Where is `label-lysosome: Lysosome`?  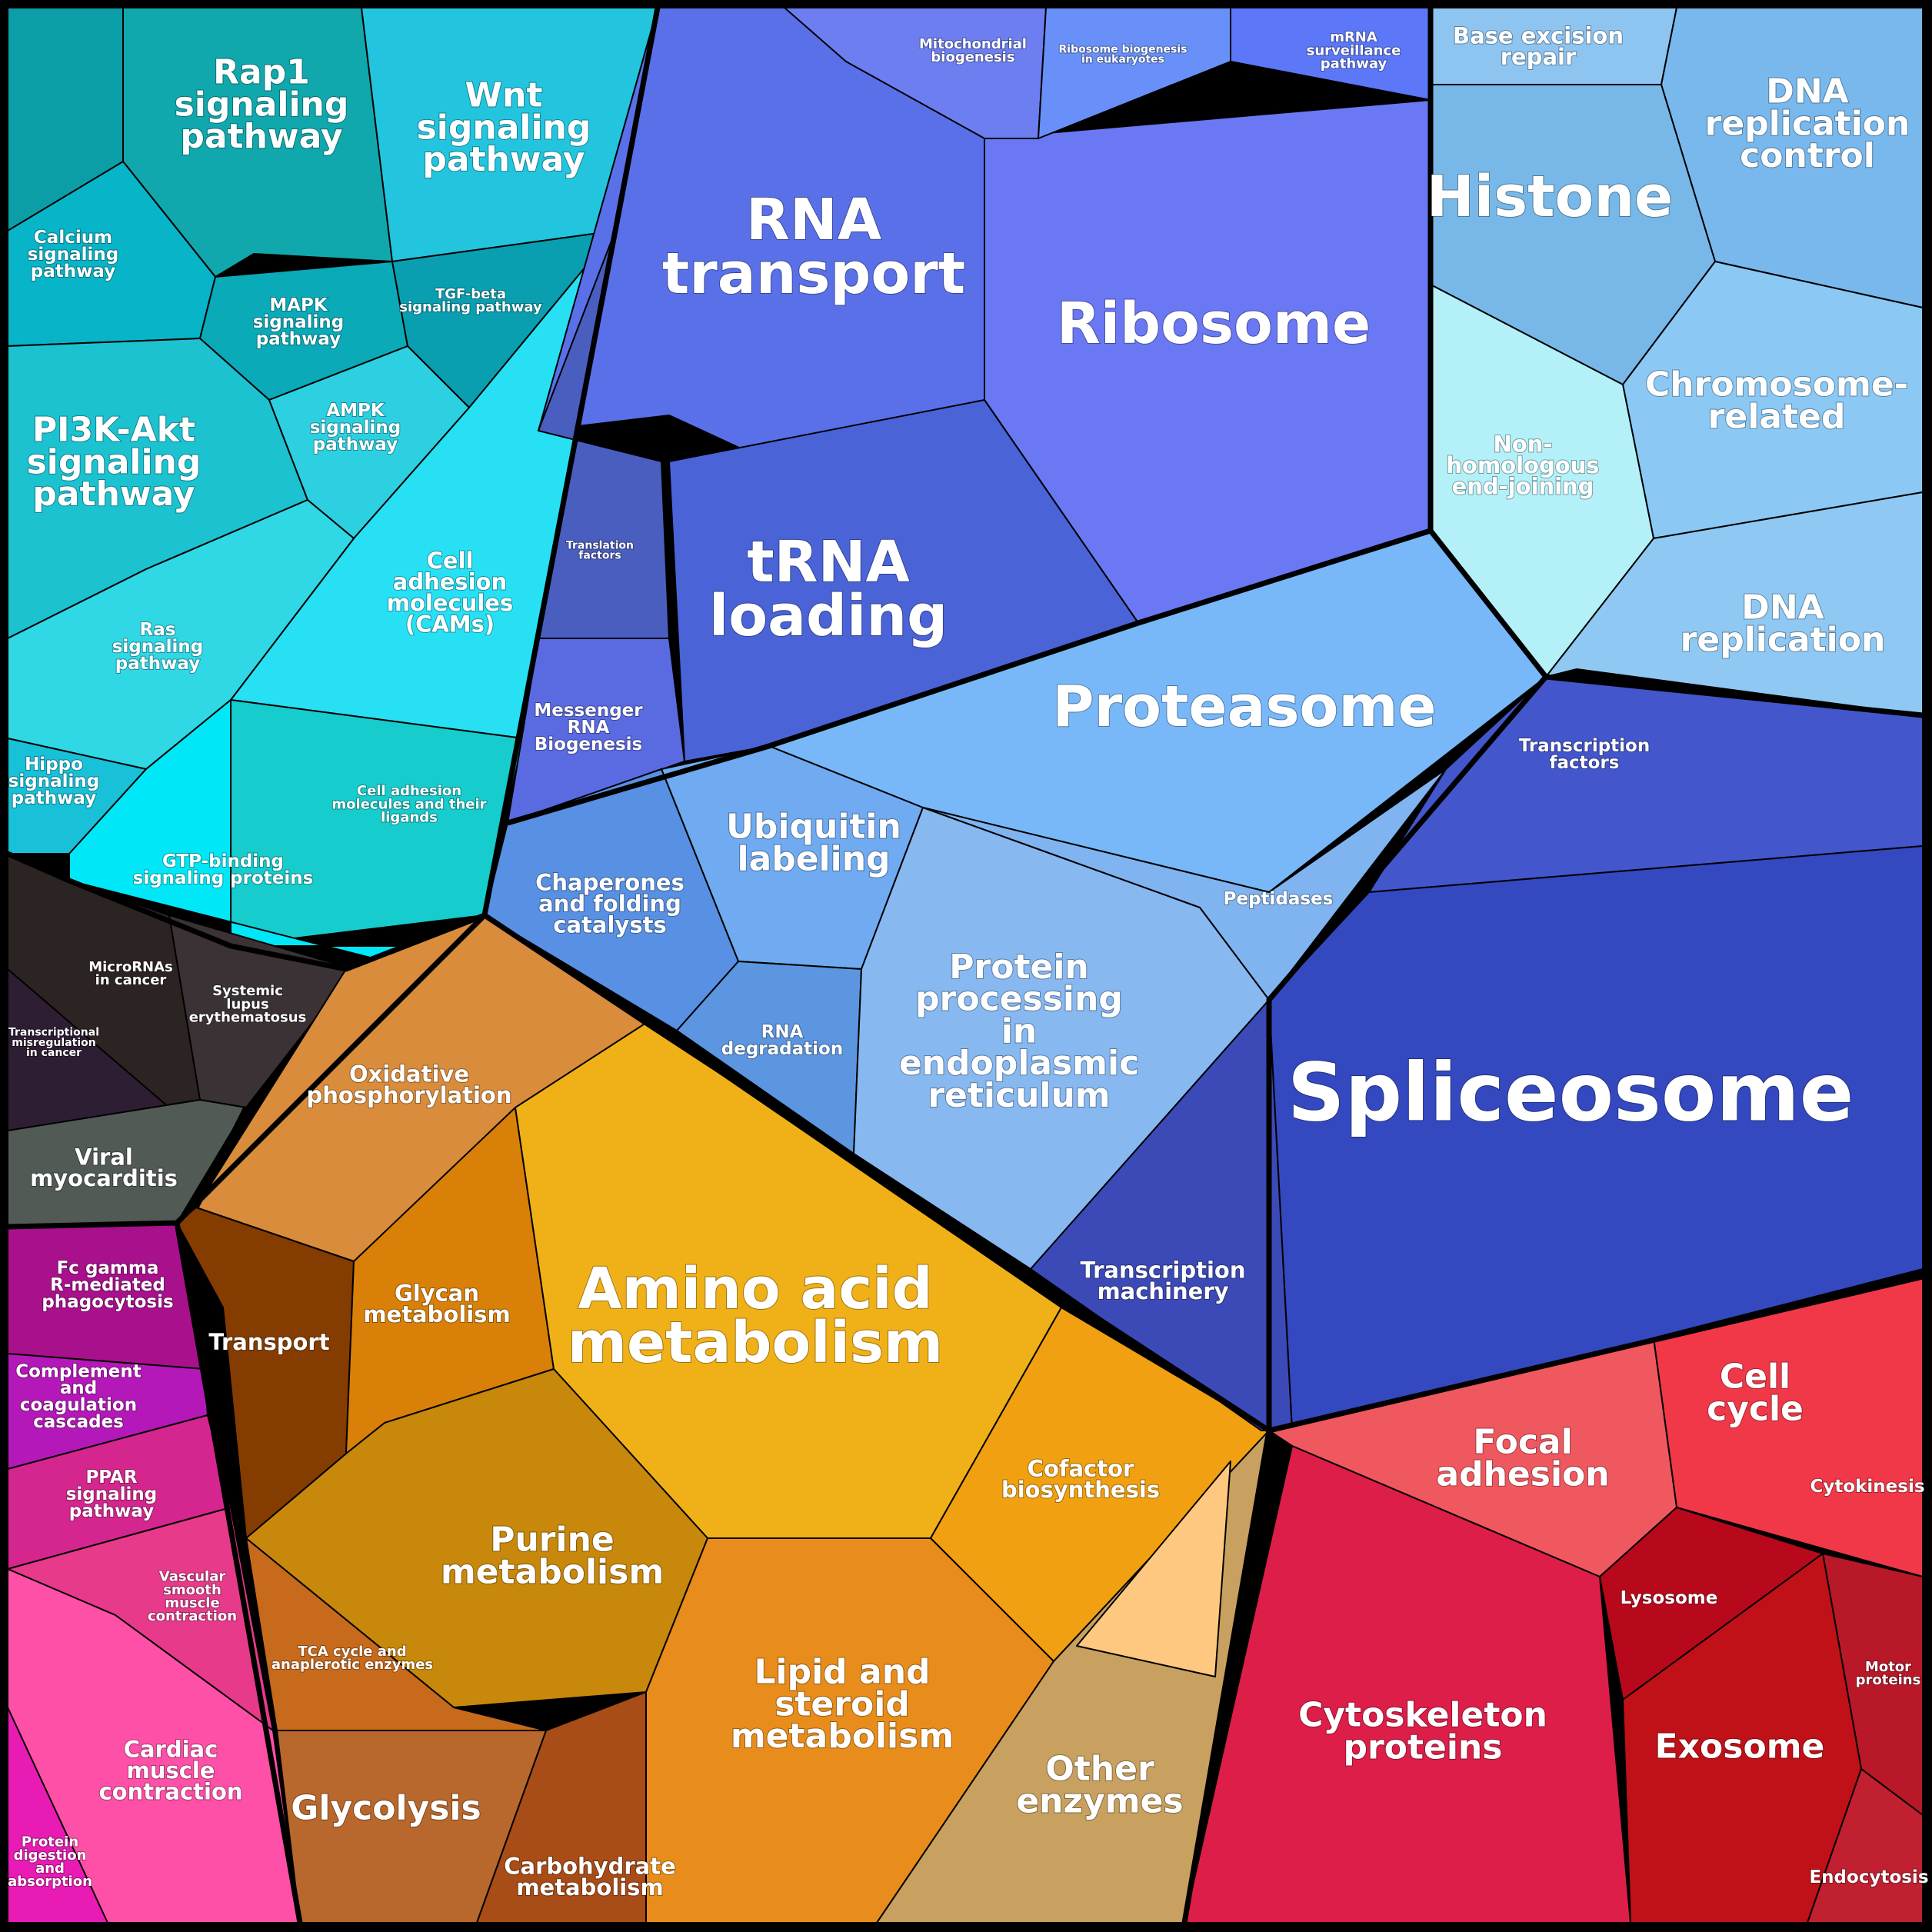
label-lysosome: Lysosome is located at coordinates (1669, 1598).